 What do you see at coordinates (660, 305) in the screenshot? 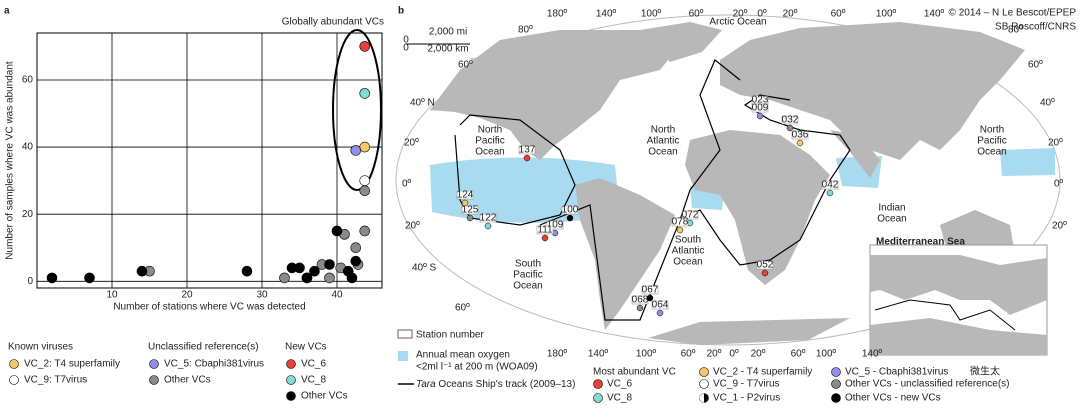
I see `station-number: 064` at bounding box center [660, 305].